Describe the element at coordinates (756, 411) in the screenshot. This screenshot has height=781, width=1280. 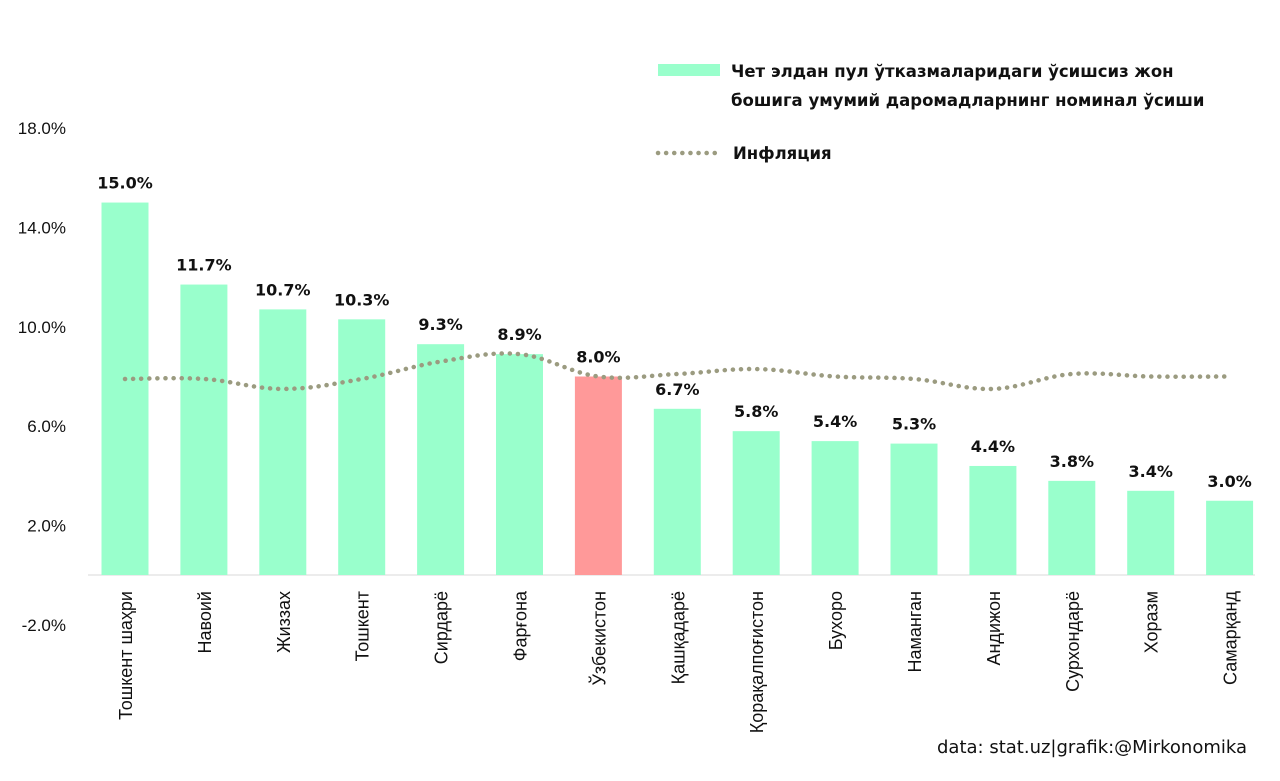
I see `data-label: 5.8%` at that location.